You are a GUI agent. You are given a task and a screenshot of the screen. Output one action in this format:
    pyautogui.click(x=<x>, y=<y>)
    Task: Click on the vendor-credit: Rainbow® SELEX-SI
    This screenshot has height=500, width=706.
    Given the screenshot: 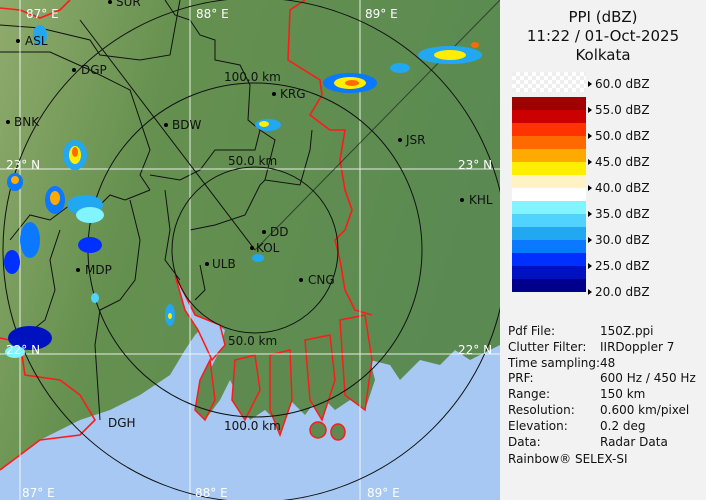 What is the action you would take?
    pyautogui.click(x=568, y=459)
    